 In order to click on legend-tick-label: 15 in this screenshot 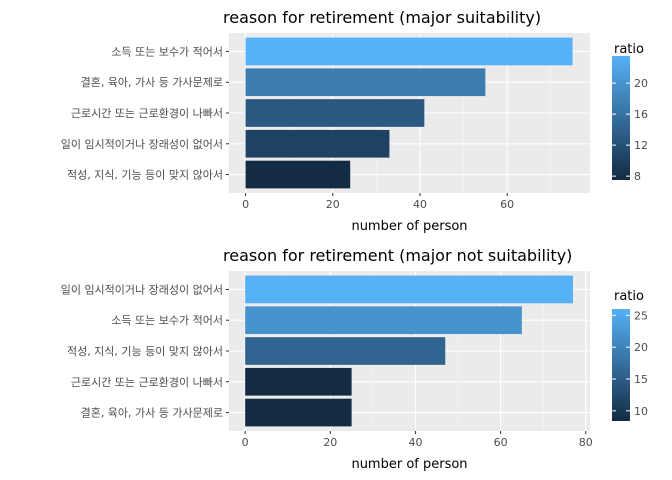, I will do `click(641, 379)`.